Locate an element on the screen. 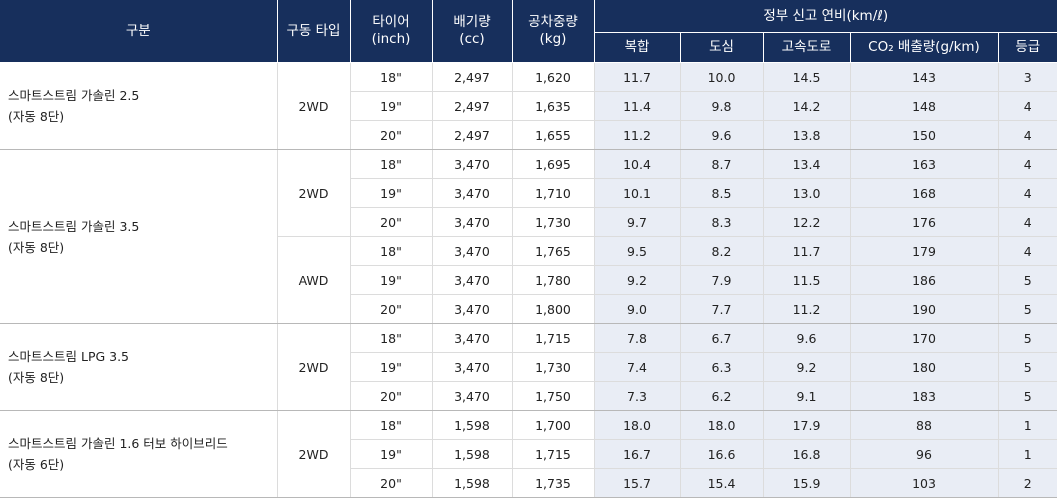 This screenshot has height=498, width=1057. co2-cell: 179 is located at coordinates (924, 251).